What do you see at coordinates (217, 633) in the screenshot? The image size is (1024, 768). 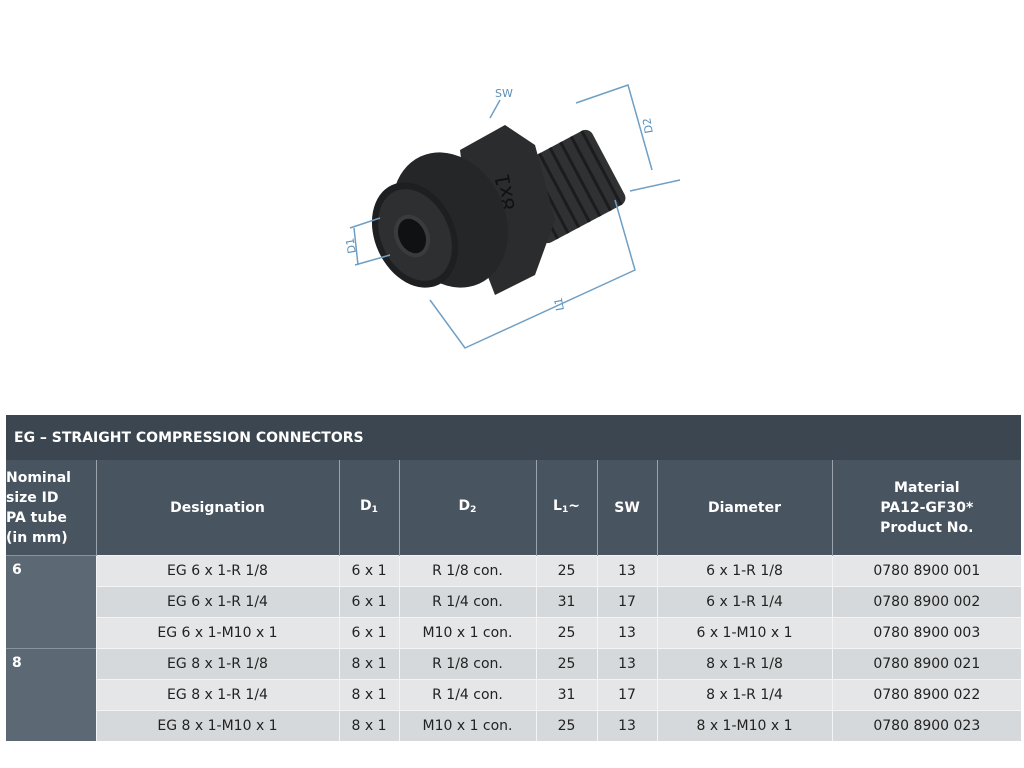 I see `cell-designation: EG 6 x 1-M10 x 1` at bounding box center [217, 633].